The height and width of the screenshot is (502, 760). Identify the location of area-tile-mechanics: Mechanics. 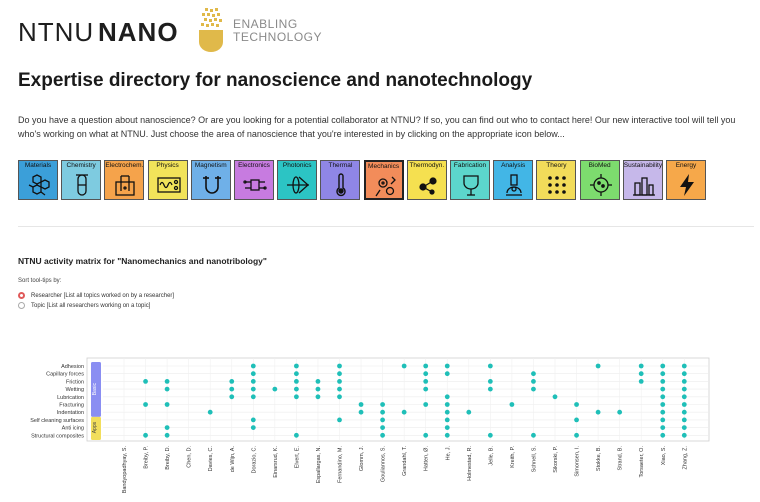
(383, 180).